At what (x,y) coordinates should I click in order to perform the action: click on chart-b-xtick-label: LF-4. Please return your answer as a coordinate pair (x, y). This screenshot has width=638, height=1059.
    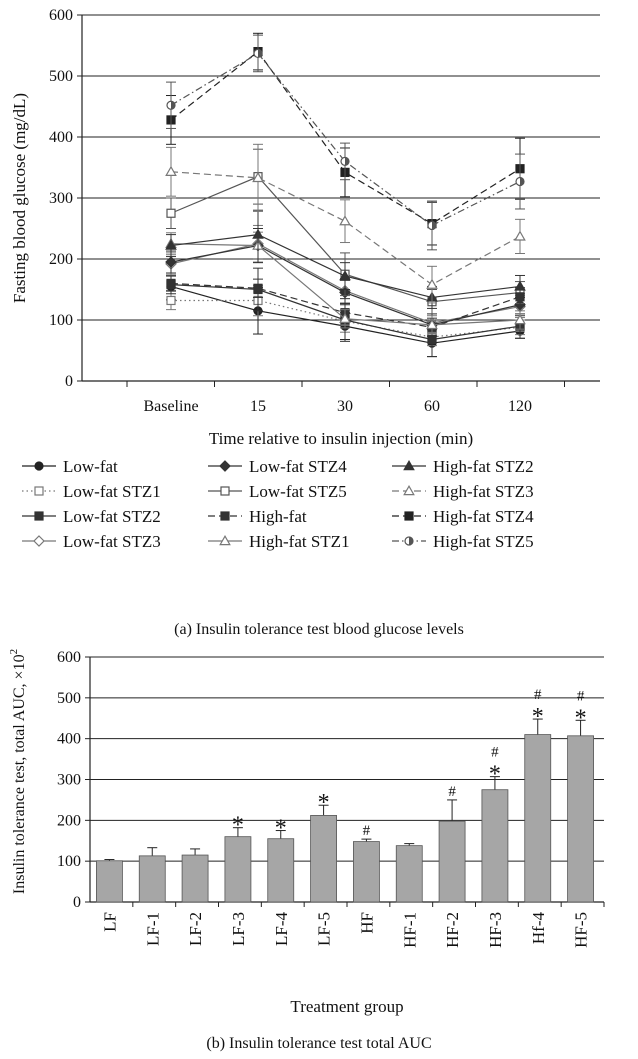
    Looking at the image, I should click on (281, 929).